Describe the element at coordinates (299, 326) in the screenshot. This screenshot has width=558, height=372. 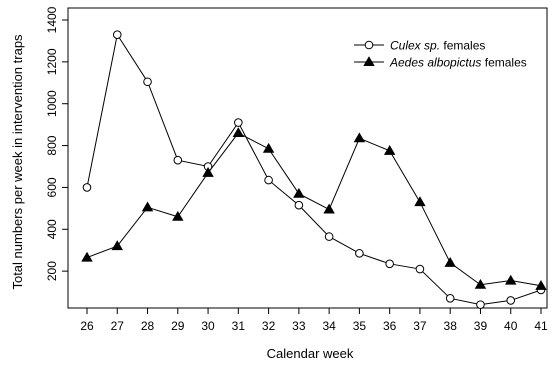
I see `x-tick-label: 33` at that location.